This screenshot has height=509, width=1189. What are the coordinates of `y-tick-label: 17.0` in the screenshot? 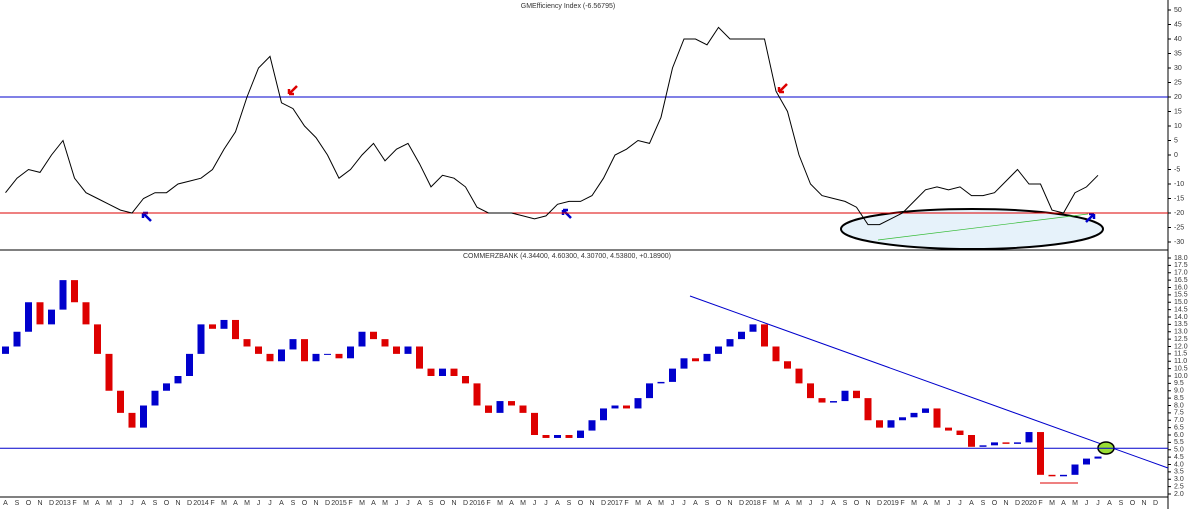 It's located at (1181, 273).